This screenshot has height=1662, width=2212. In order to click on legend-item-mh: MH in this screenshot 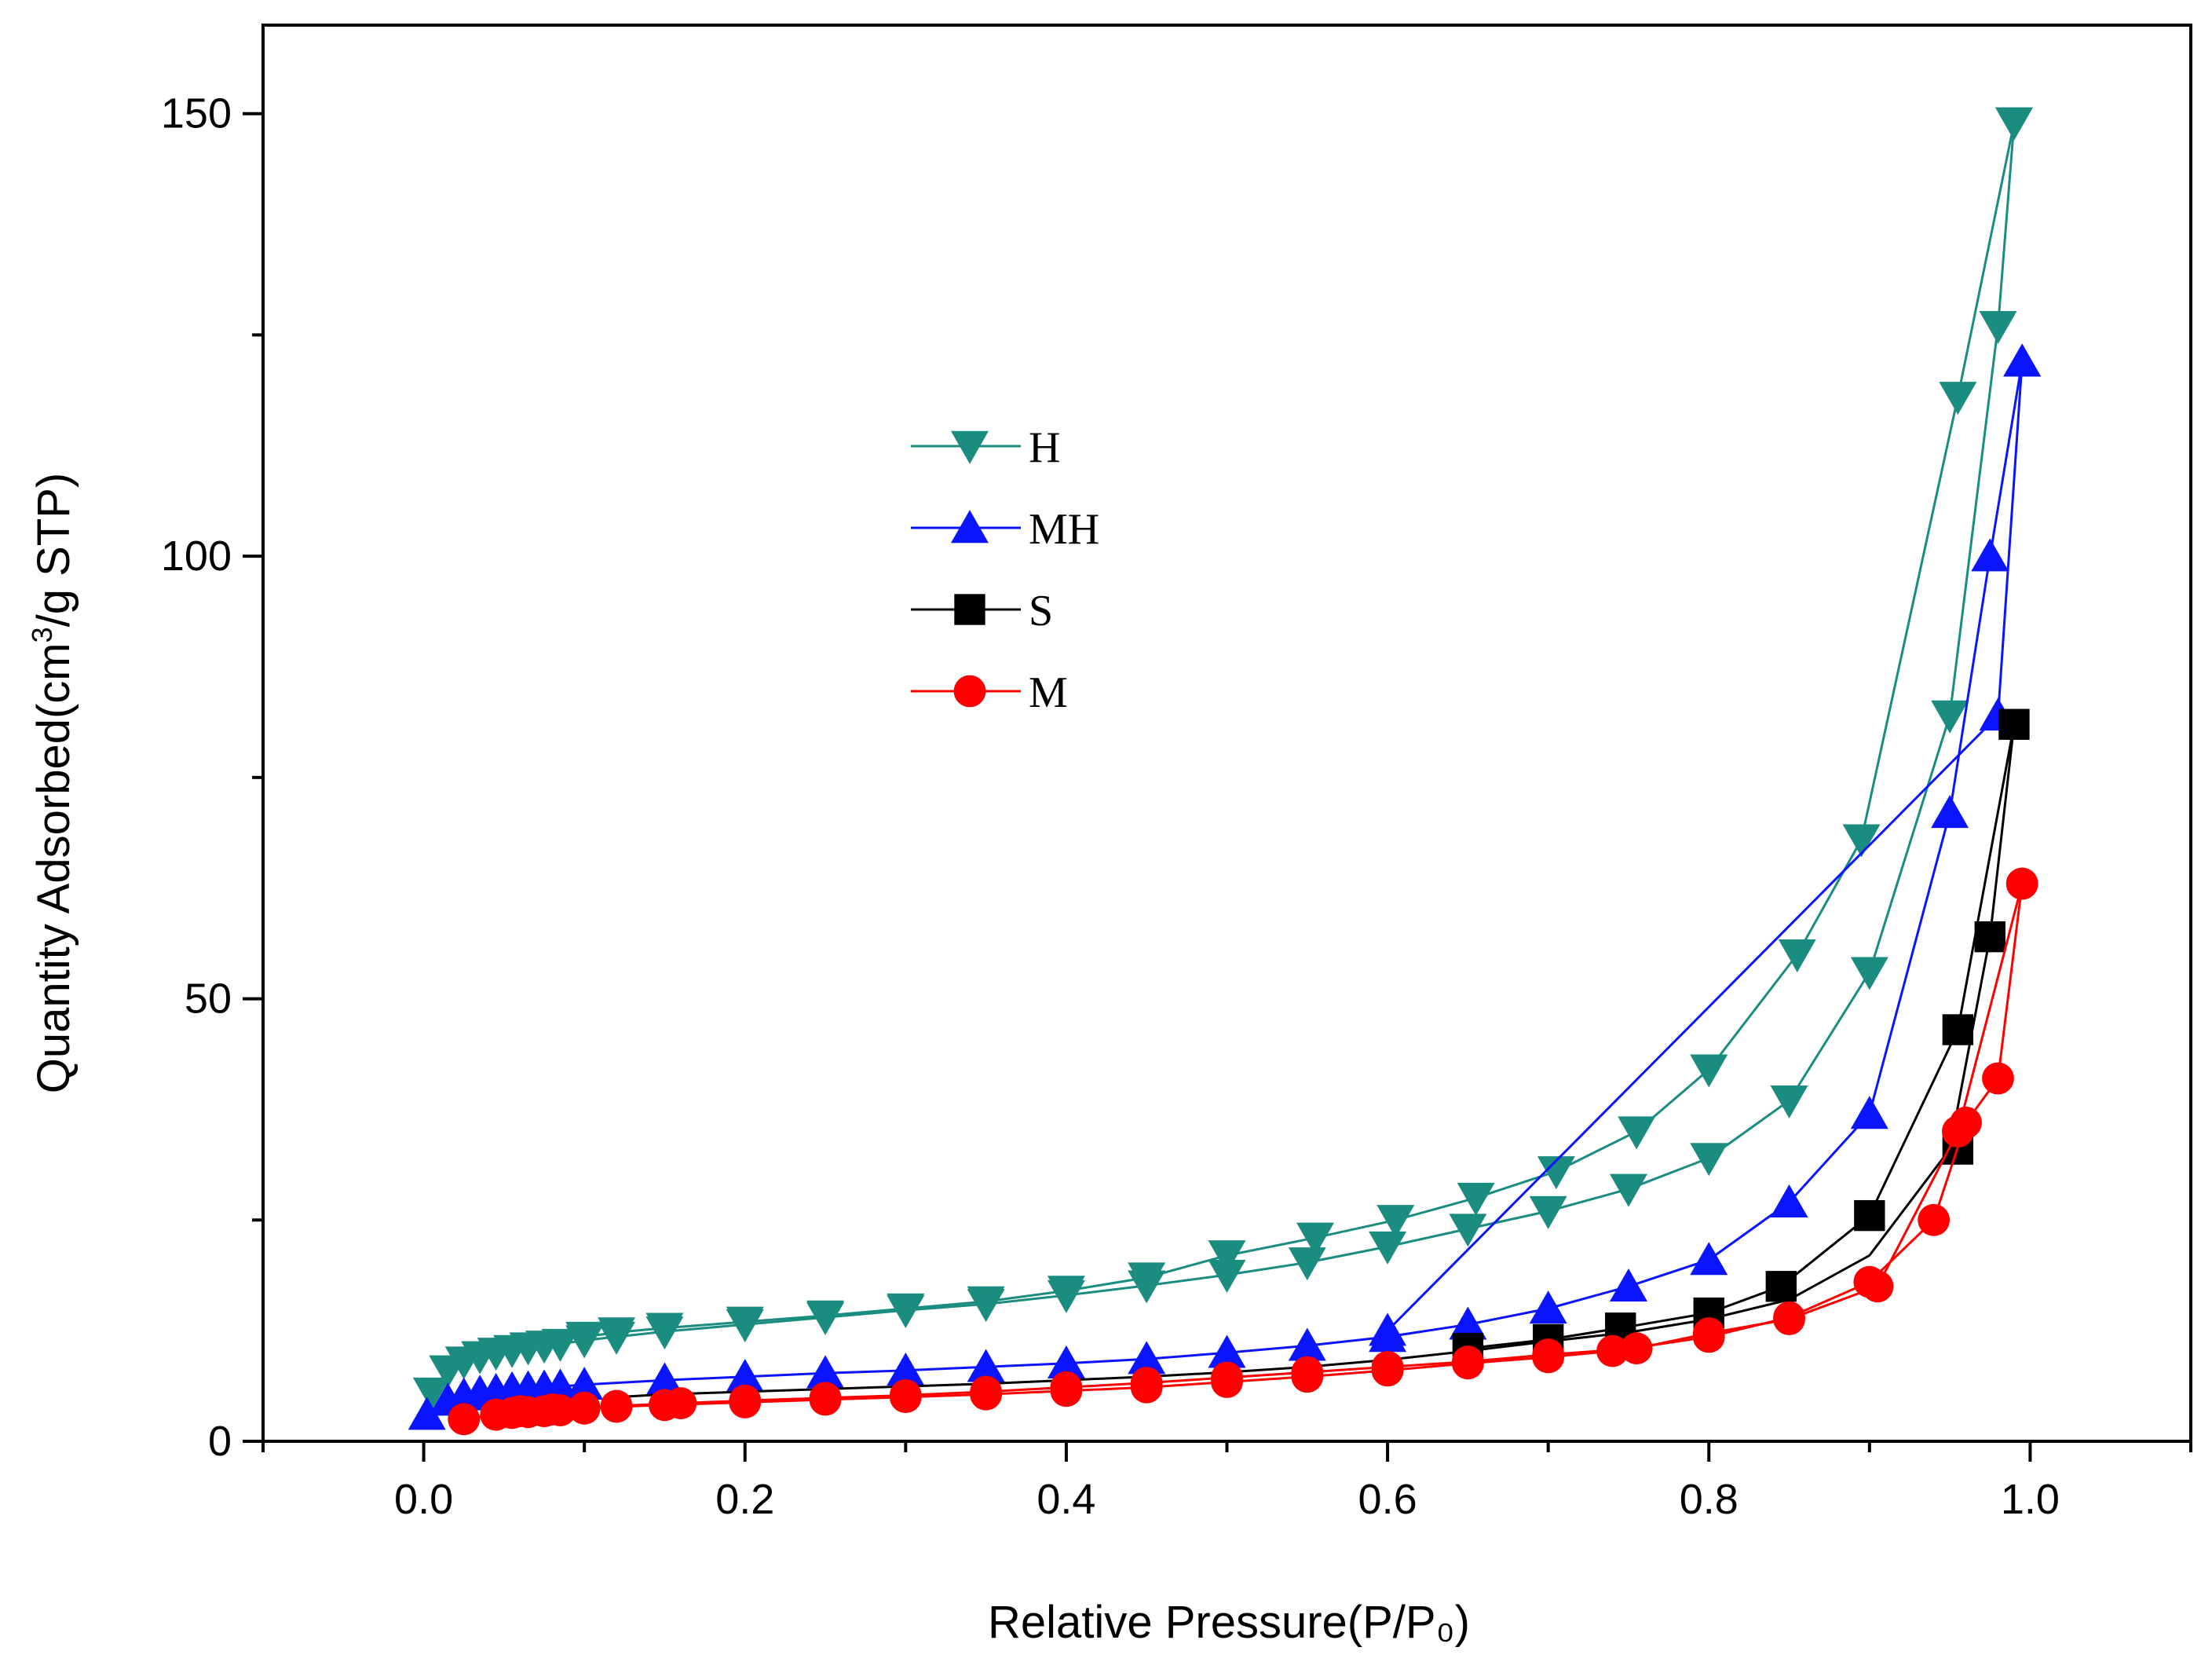, I will do `click(1005, 529)`.